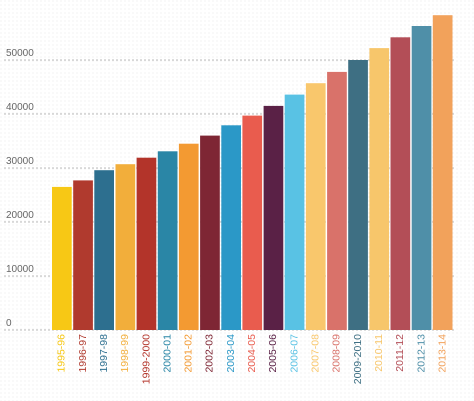 The image size is (474, 401). Describe the element at coordinates (146, 243) in the screenshot. I see `bar-1999-2000` at that location.